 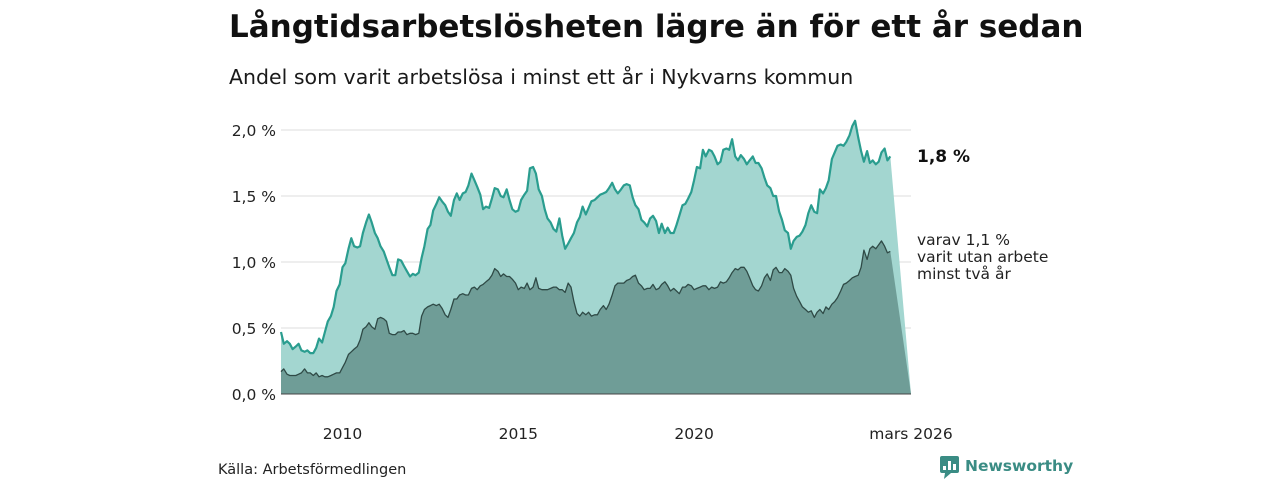 I want to click on y-tick-labels: 0,0 % 0,5 % 1,0 % 1,5 % 2,0 %, so click(x=254, y=263).